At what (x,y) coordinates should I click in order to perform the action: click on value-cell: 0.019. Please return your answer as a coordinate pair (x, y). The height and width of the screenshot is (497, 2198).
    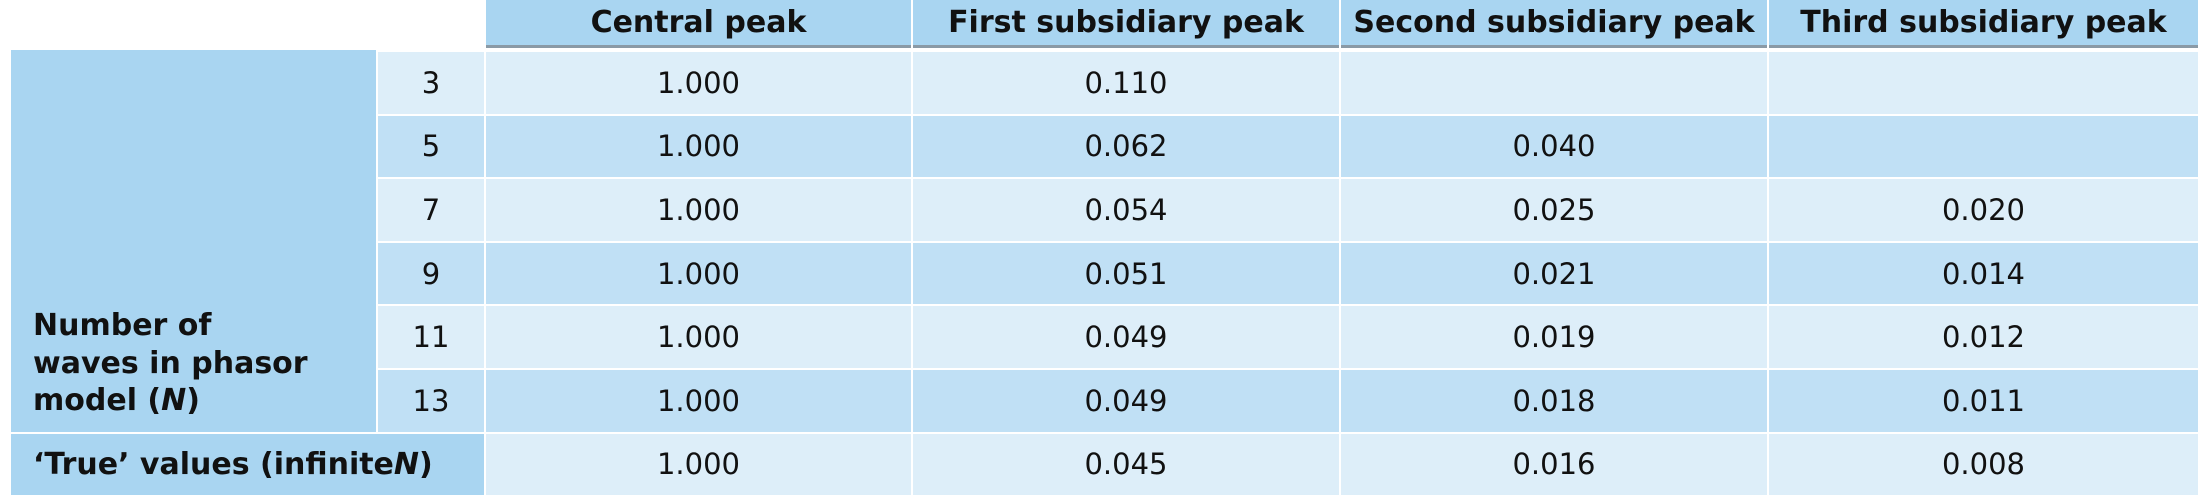
    Looking at the image, I should click on (1554, 337).